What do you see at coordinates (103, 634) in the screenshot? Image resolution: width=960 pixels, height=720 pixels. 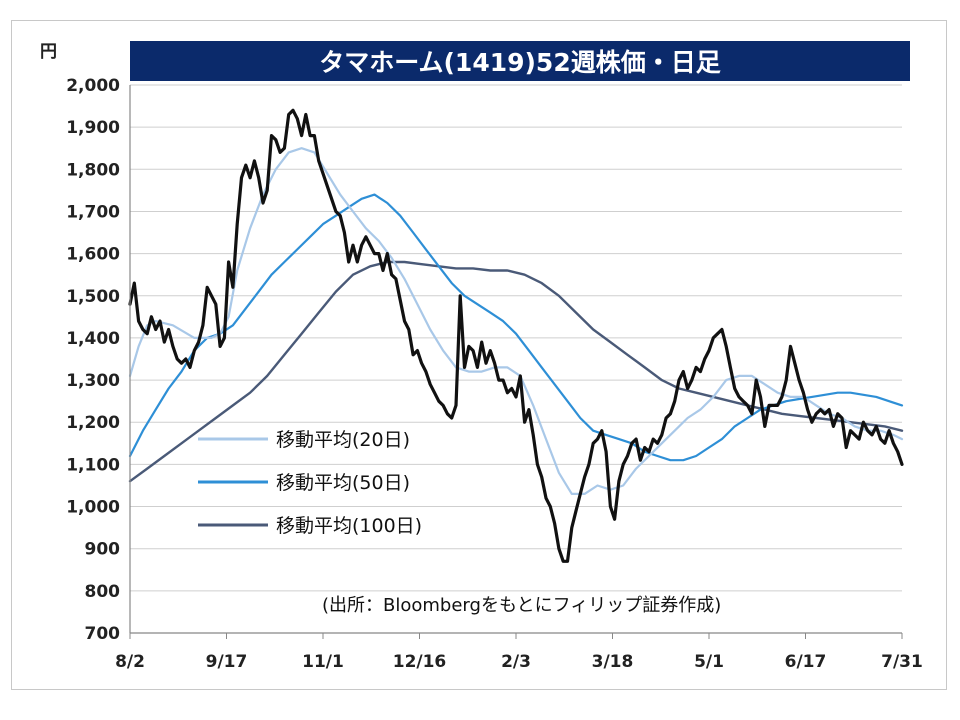 I see `y-tick-label: 700` at bounding box center [103, 634].